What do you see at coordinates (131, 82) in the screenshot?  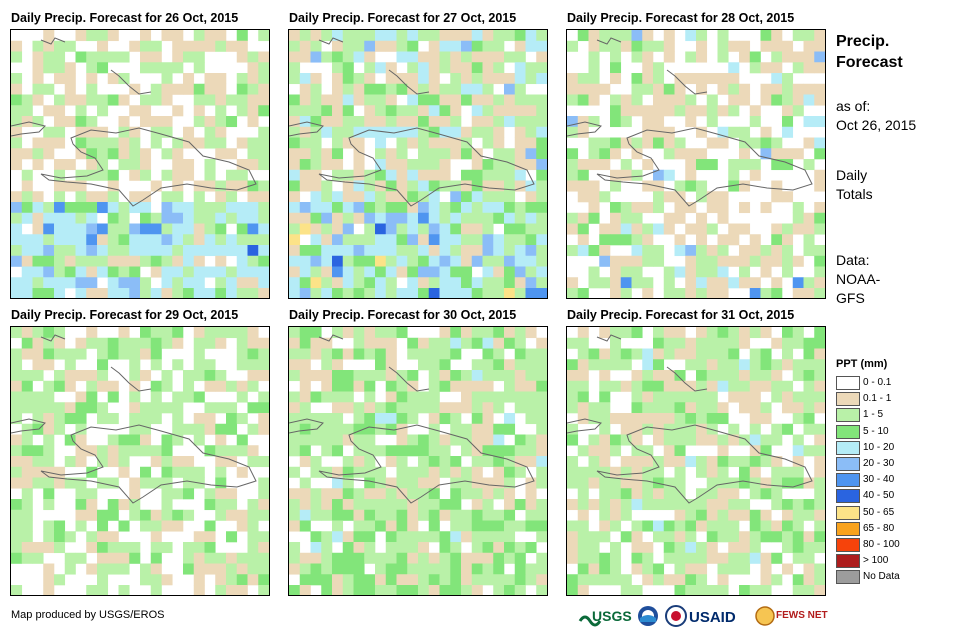 I see `coastline-path` at bounding box center [131, 82].